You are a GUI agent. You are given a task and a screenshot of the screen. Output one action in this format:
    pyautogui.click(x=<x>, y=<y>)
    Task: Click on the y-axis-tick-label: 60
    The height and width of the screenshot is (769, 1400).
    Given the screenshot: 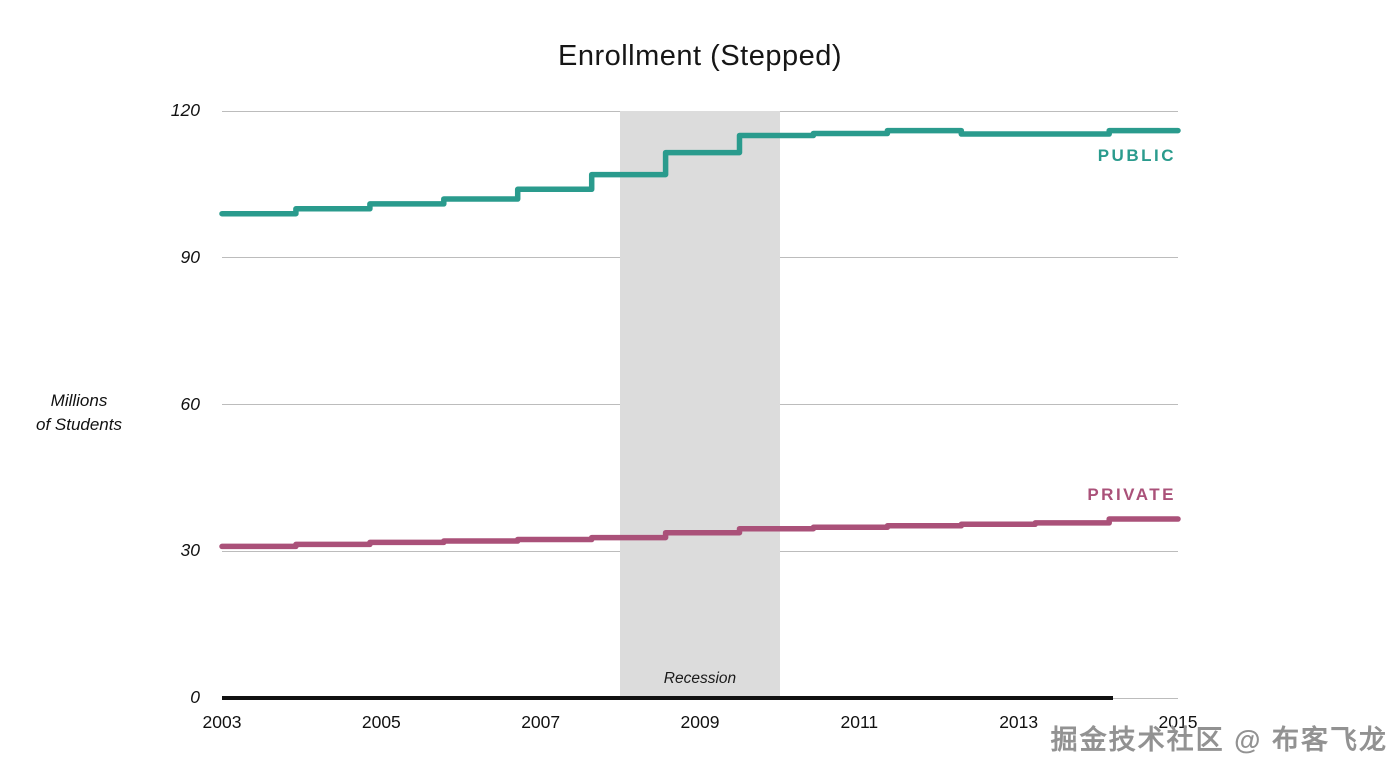 What is the action you would take?
    pyautogui.click(x=190, y=403)
    